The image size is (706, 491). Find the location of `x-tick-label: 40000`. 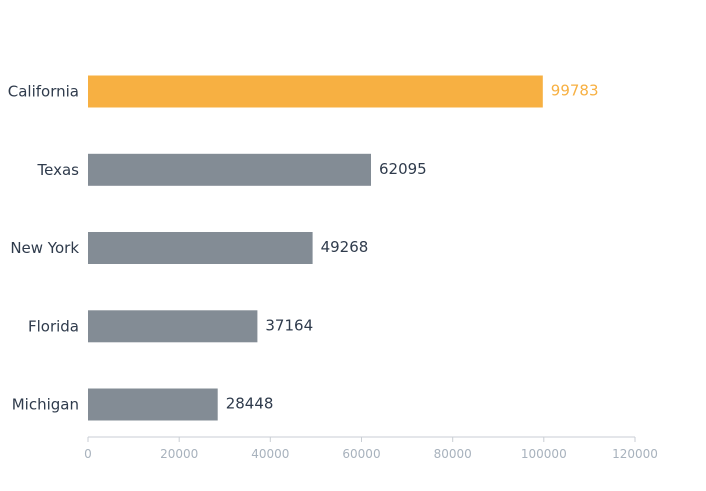

x-tick-label: 40000 is located at coordinates (270, 454).